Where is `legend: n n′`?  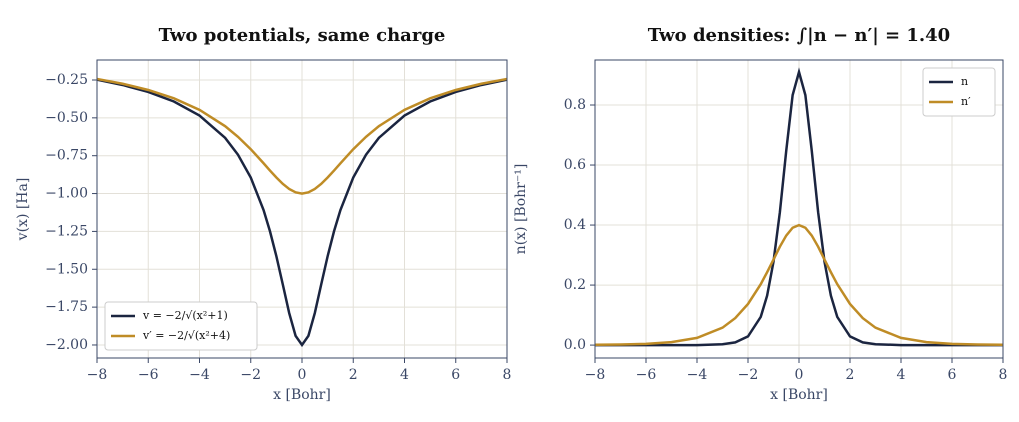
legend: n n′ is located at coordinates (959, 92).